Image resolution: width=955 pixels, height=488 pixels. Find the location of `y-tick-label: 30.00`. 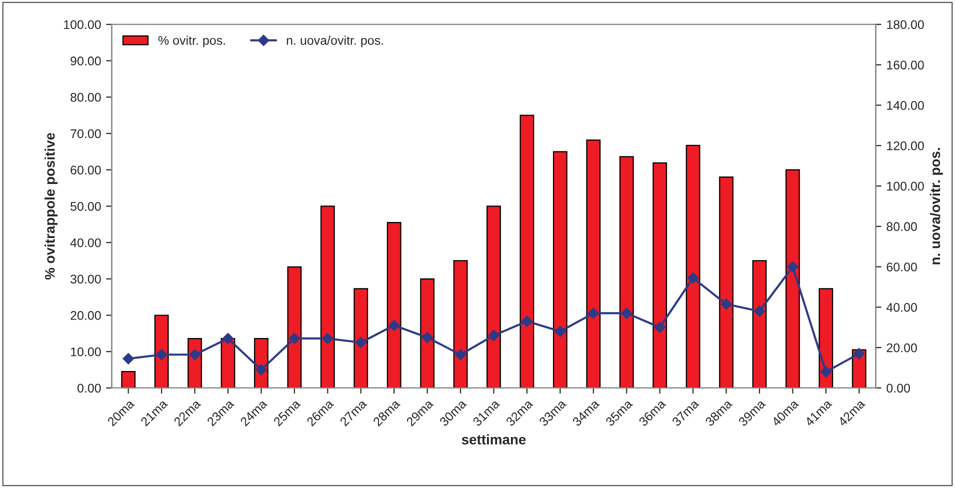

y-tick-label: 30.00 is located at coordinates (85, 279).